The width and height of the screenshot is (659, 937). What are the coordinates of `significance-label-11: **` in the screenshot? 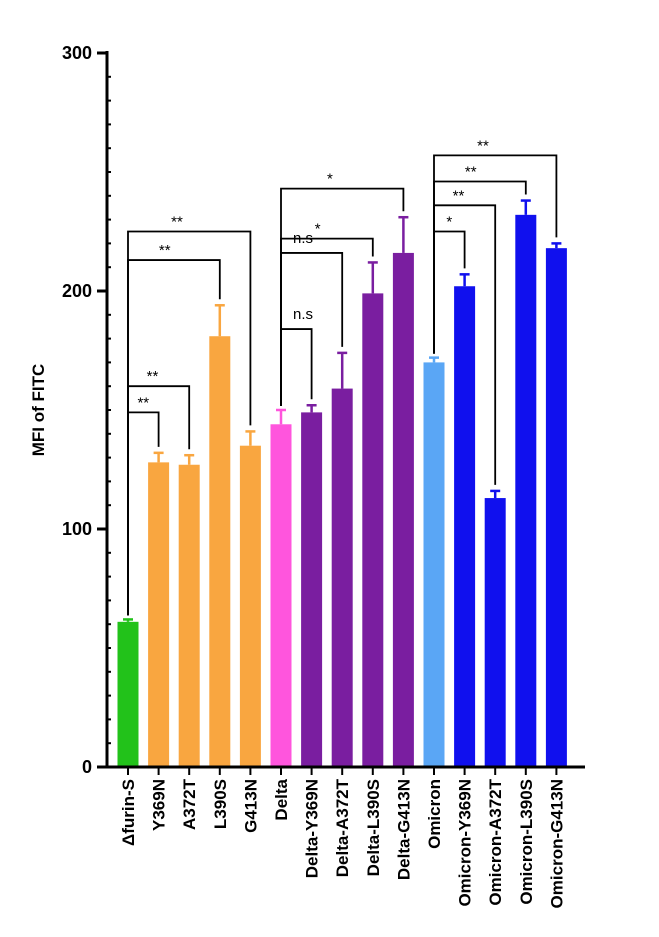 It's located at (483, 145).